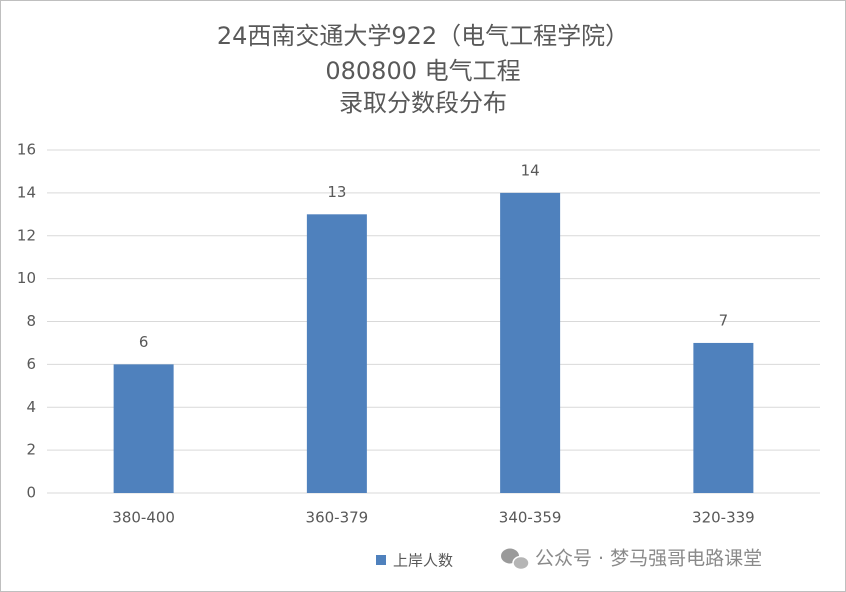 The width and height of the screenshot is (846, 592). What do you see at coordinates (422, 71) in the screenshot?
I see `chart-title: 080800 电气工程` at bounding box center [422, 71].